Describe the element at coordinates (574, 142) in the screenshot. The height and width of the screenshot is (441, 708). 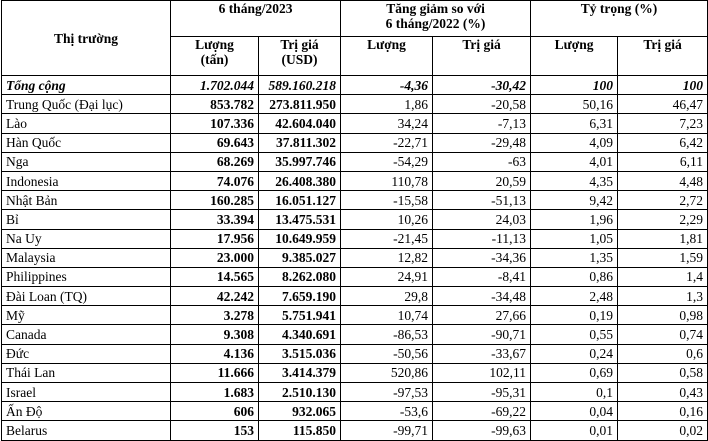
I see `value-cell: 4,09` at that location.